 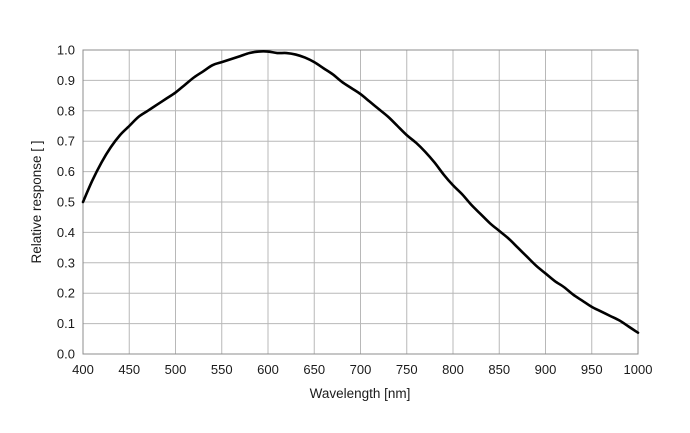 I want to click on y-tick-label: 0.7, so click(x=66, y=141).